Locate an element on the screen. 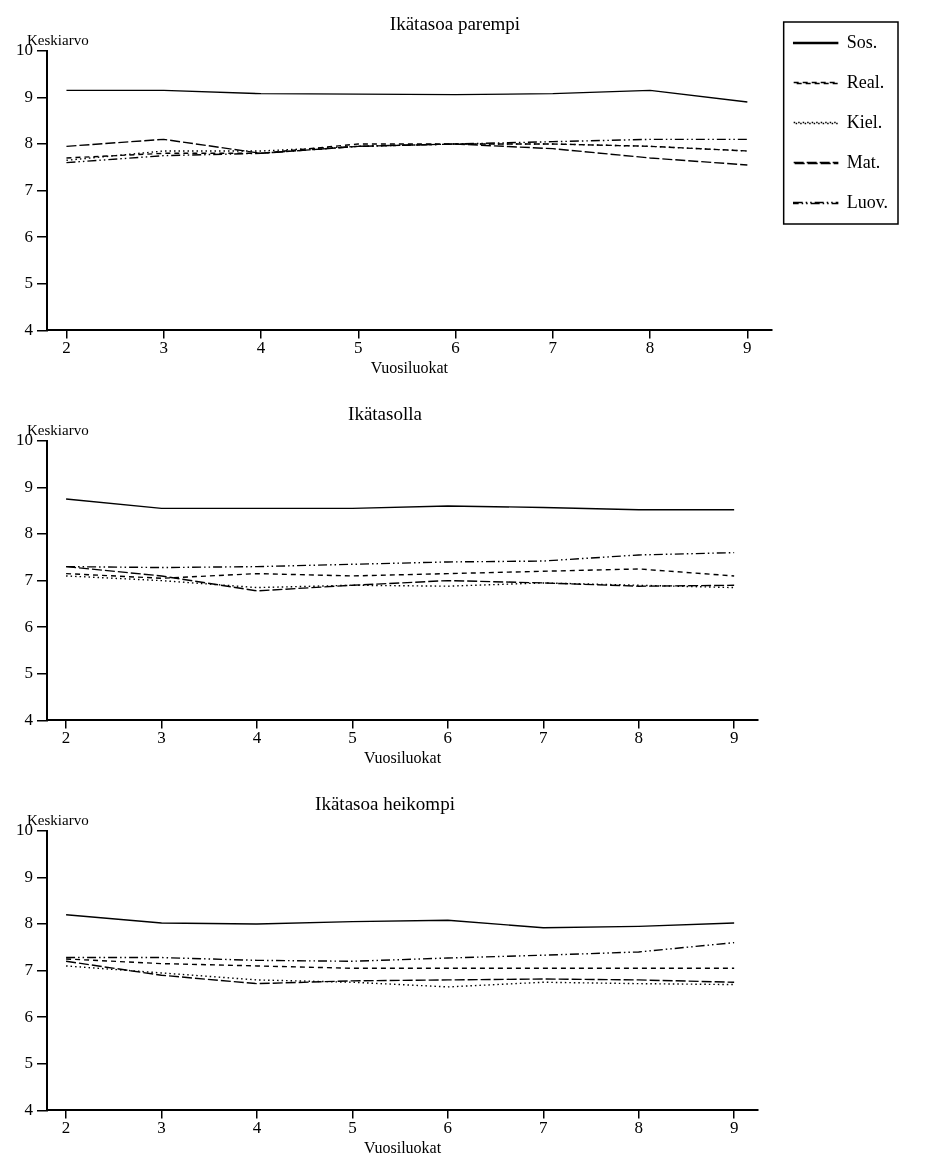 The width and height of the screenshot is (925, 1176). legend-label: Kiel. is located at coordinates (864, 121).